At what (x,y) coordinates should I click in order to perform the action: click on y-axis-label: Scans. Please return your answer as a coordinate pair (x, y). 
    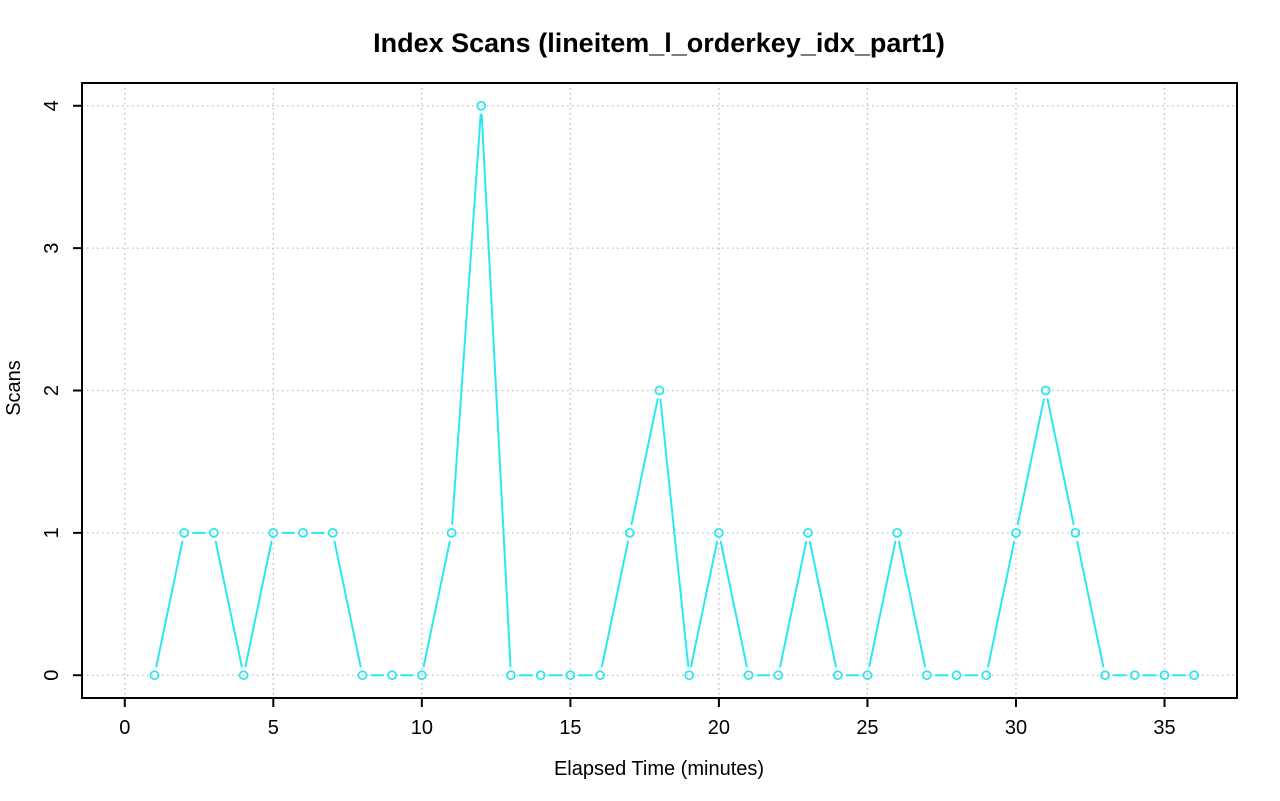
    Looking at the image, I should click on (14, 388).